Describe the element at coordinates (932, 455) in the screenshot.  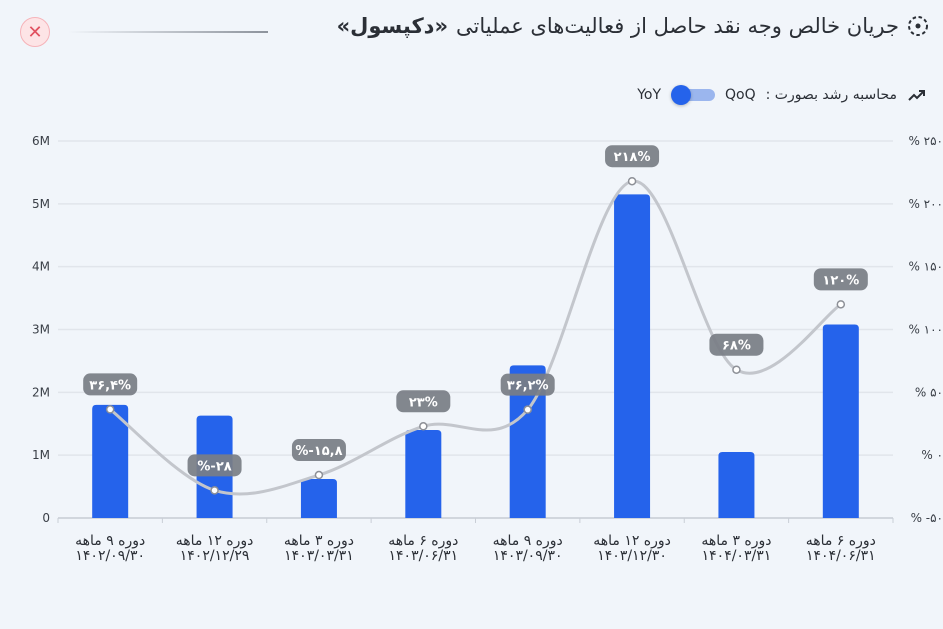
I see `y2-tick-label: % ۰` at that location.